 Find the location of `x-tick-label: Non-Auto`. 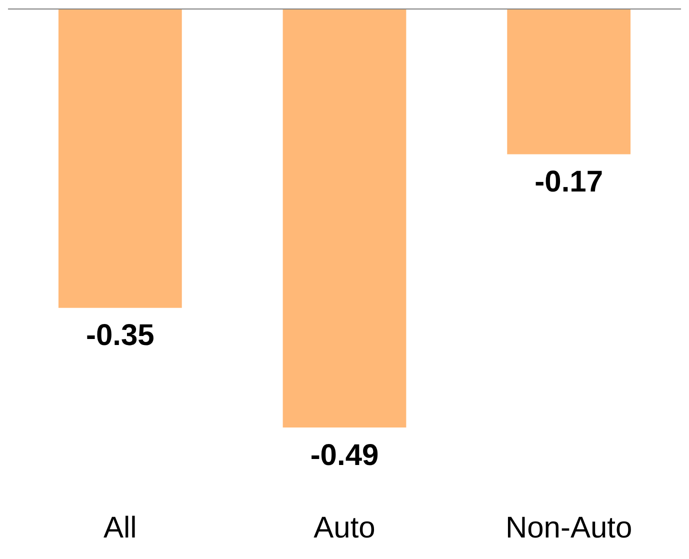

x-tick-label: Non-Auto is located at coordinates (568, 527).